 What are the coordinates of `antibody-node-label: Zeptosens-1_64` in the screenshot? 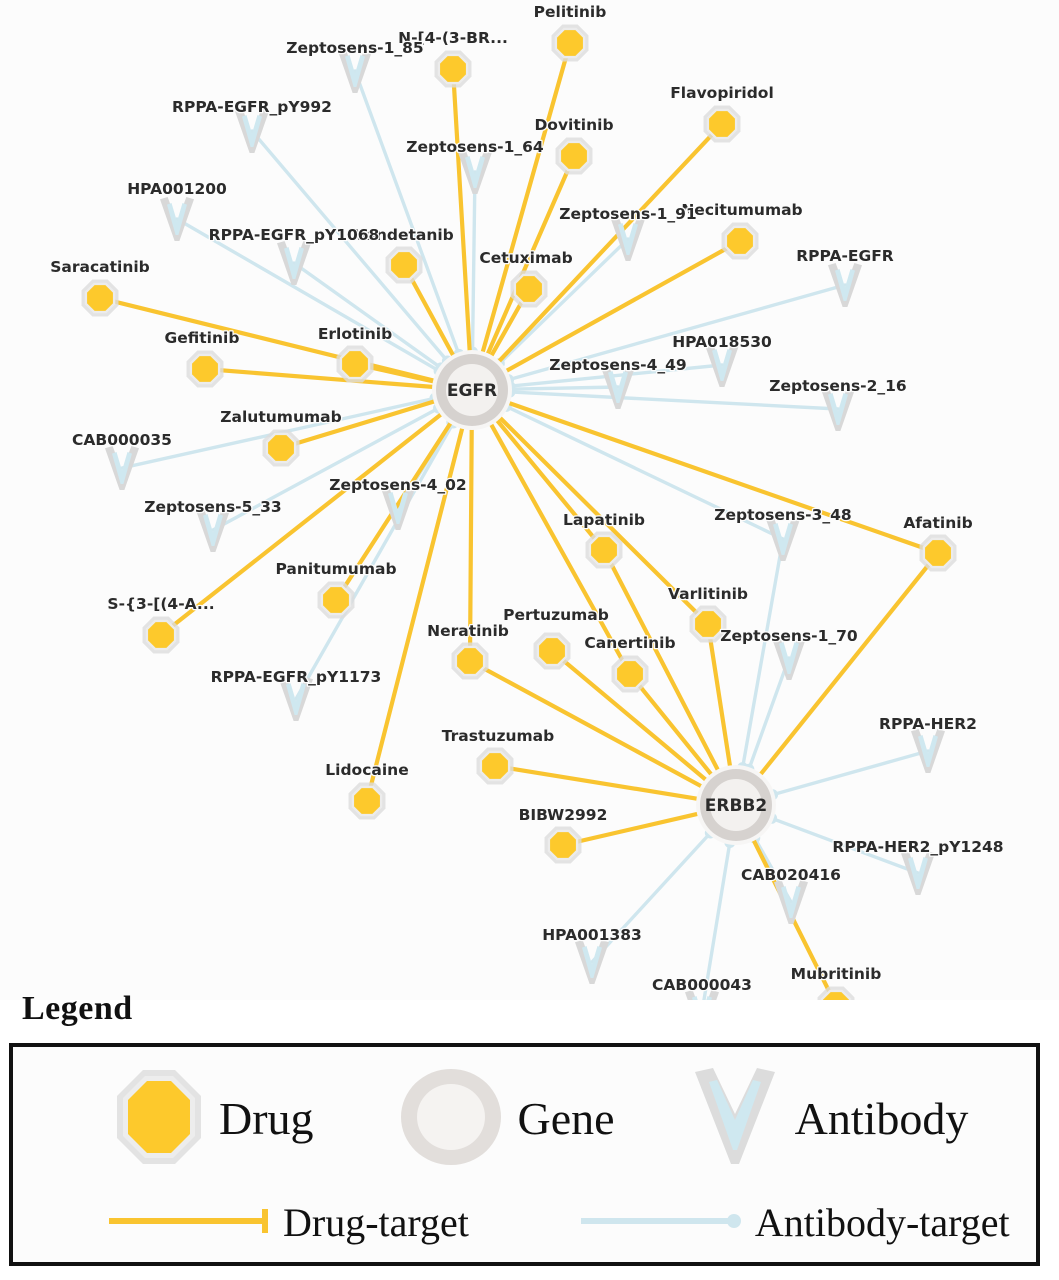 It's located at (475, 147).